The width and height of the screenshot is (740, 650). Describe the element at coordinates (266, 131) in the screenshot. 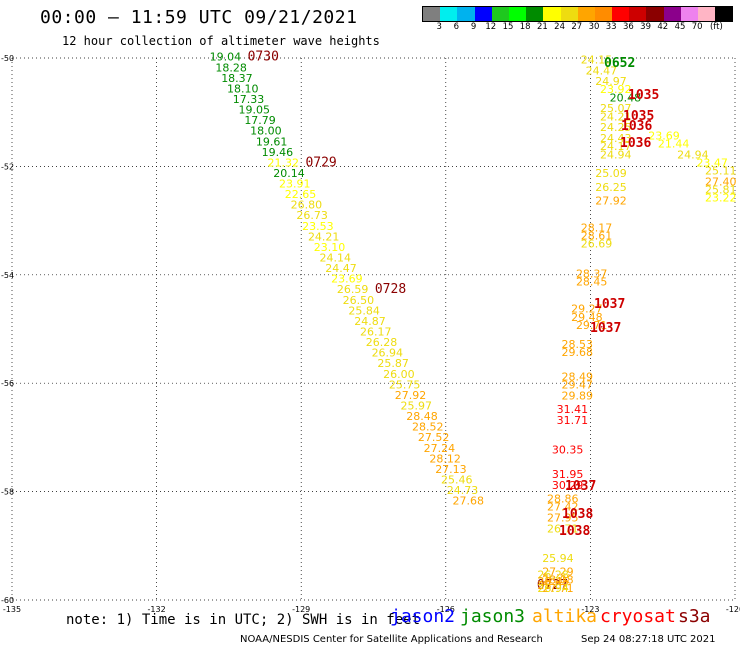

I see `wave-height-label: 18.00` at that location.